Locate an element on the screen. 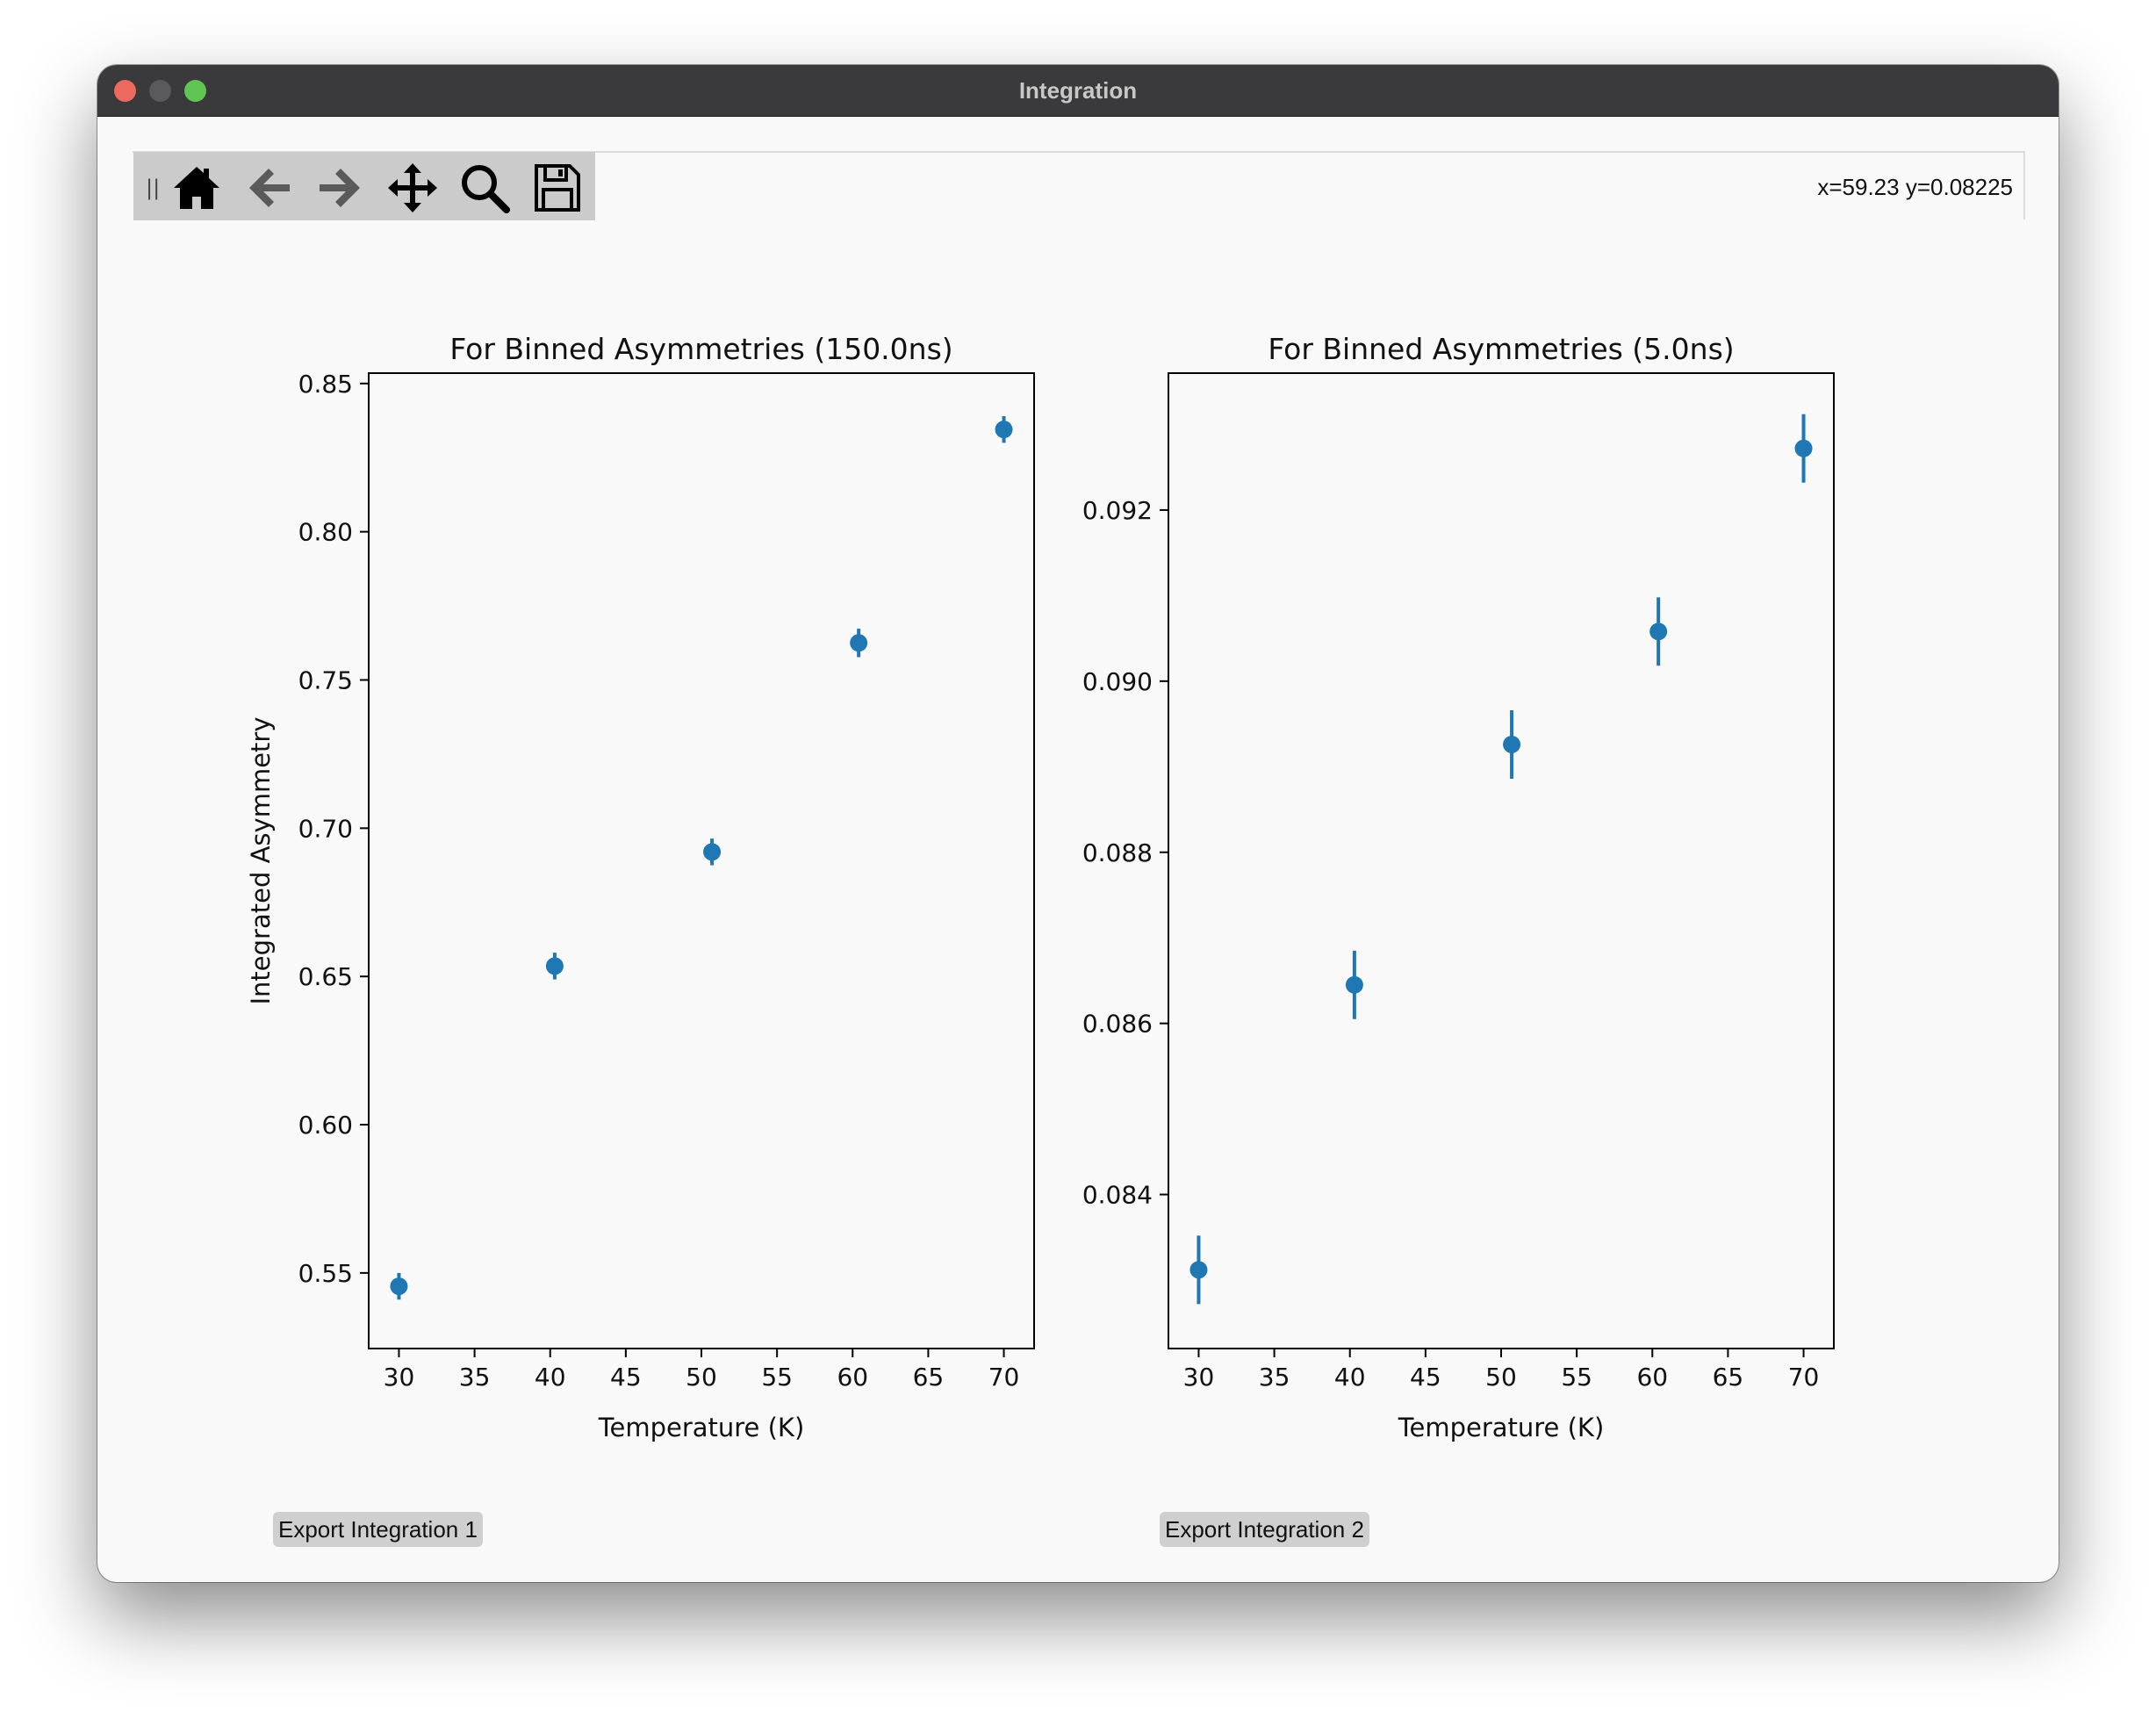  back-arrow-icon is located at coordinates (269, 188).